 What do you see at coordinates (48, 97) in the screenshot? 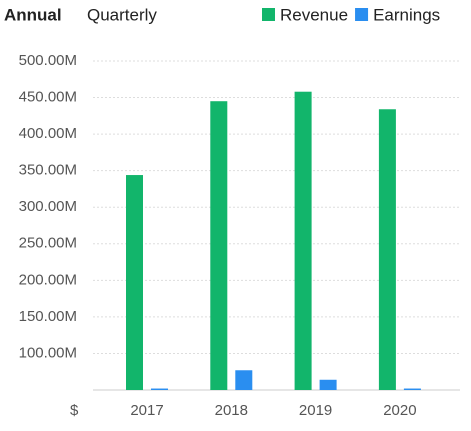
I see `y-tick-label: 450.00M` at bounding box center [48, 97].